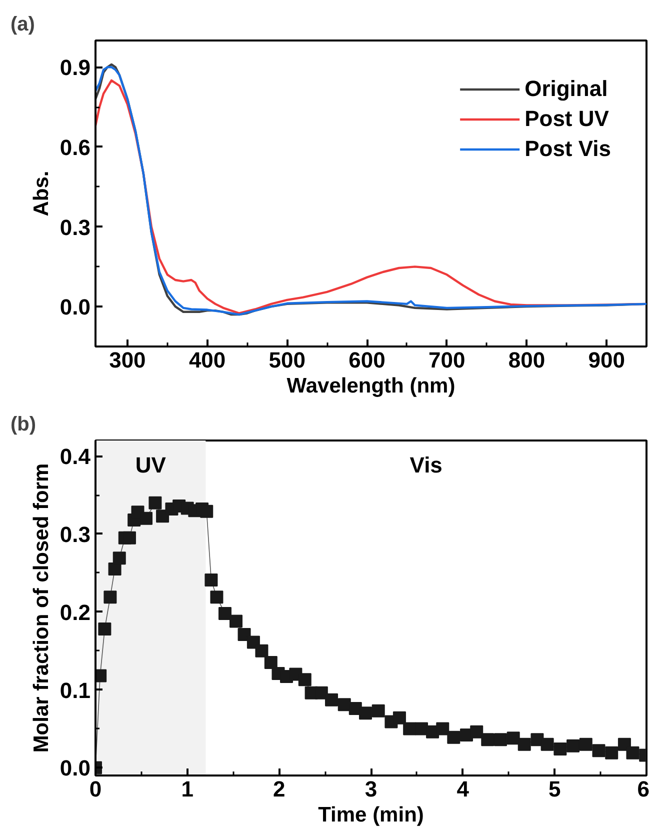  I want to click on annotation: Vis, so click(426, 465).